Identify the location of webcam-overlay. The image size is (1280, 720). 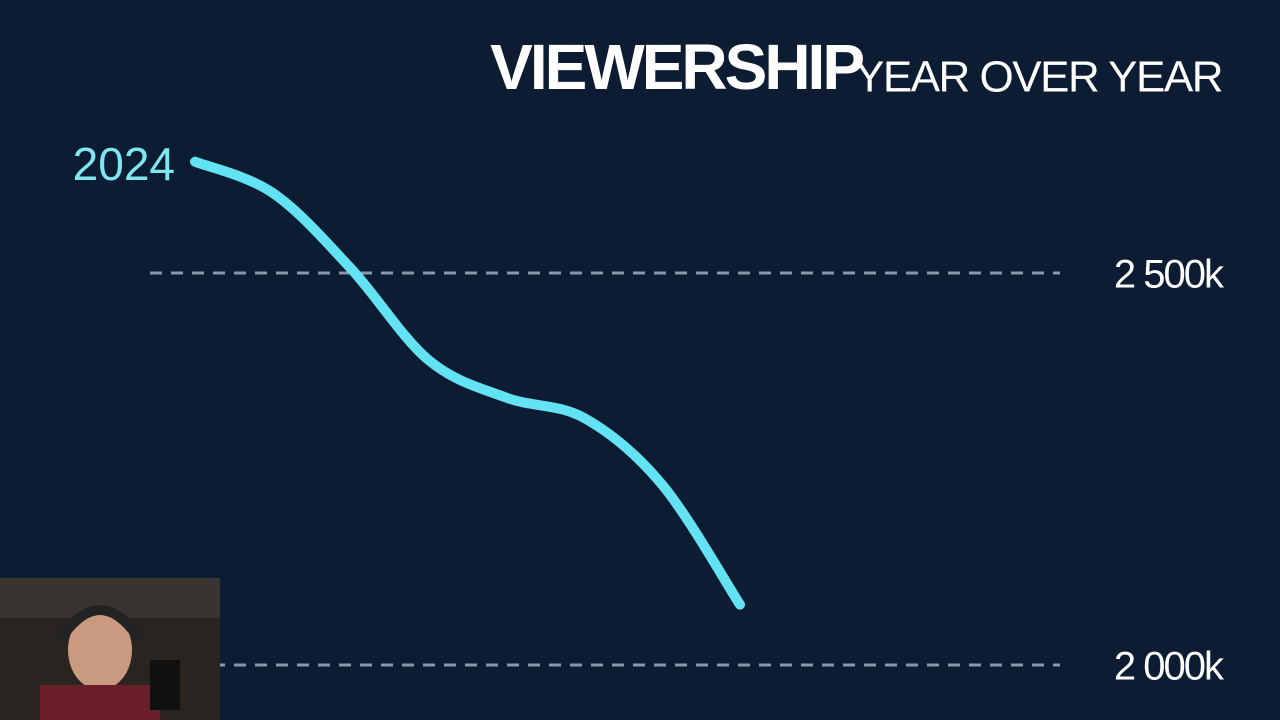
(110, 649).